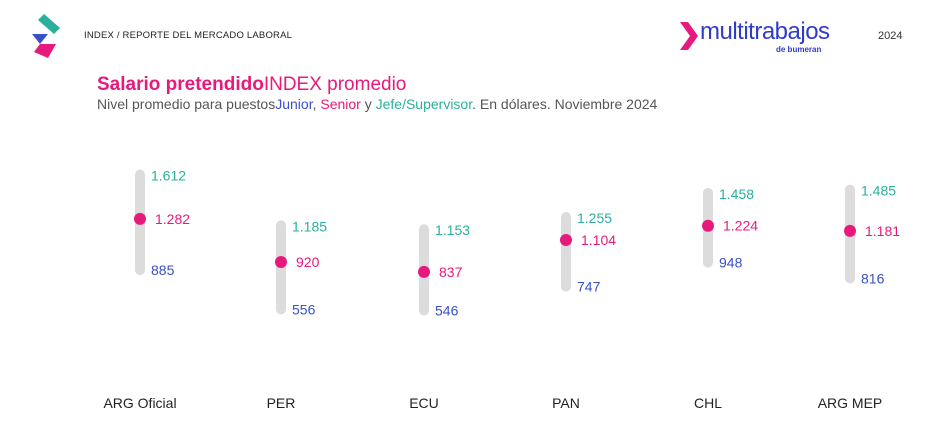 The width and height of the screenshot is (941, 422). I want to click on junior-label: 747, so click(589, 287).